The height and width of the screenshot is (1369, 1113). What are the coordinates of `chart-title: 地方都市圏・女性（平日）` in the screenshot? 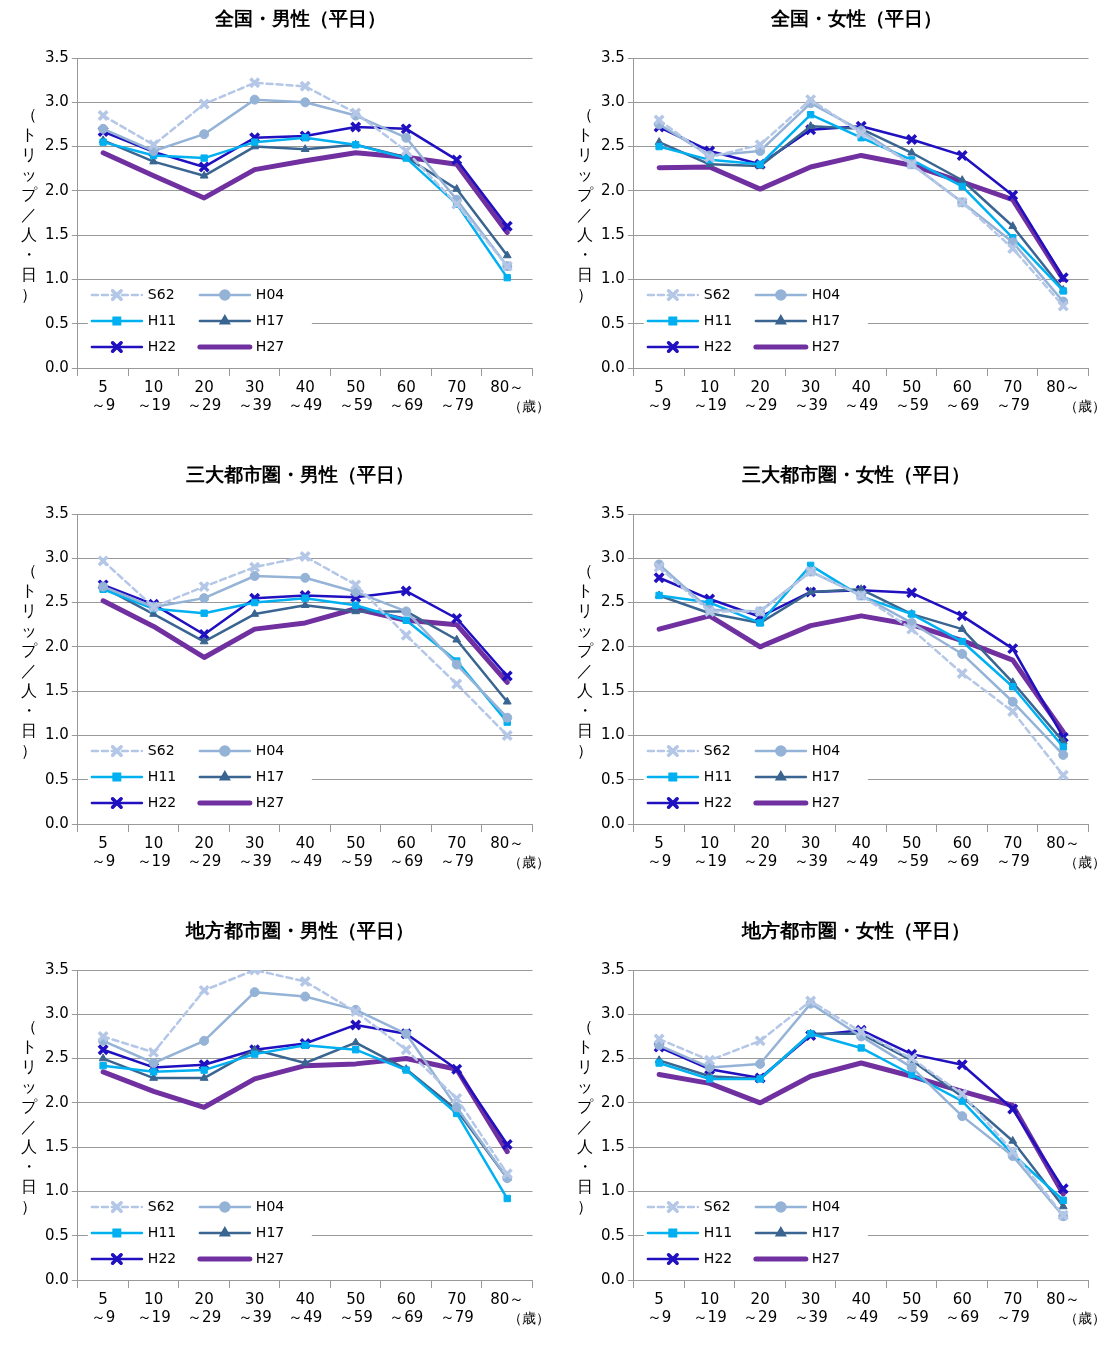 It's located at (855, 930).